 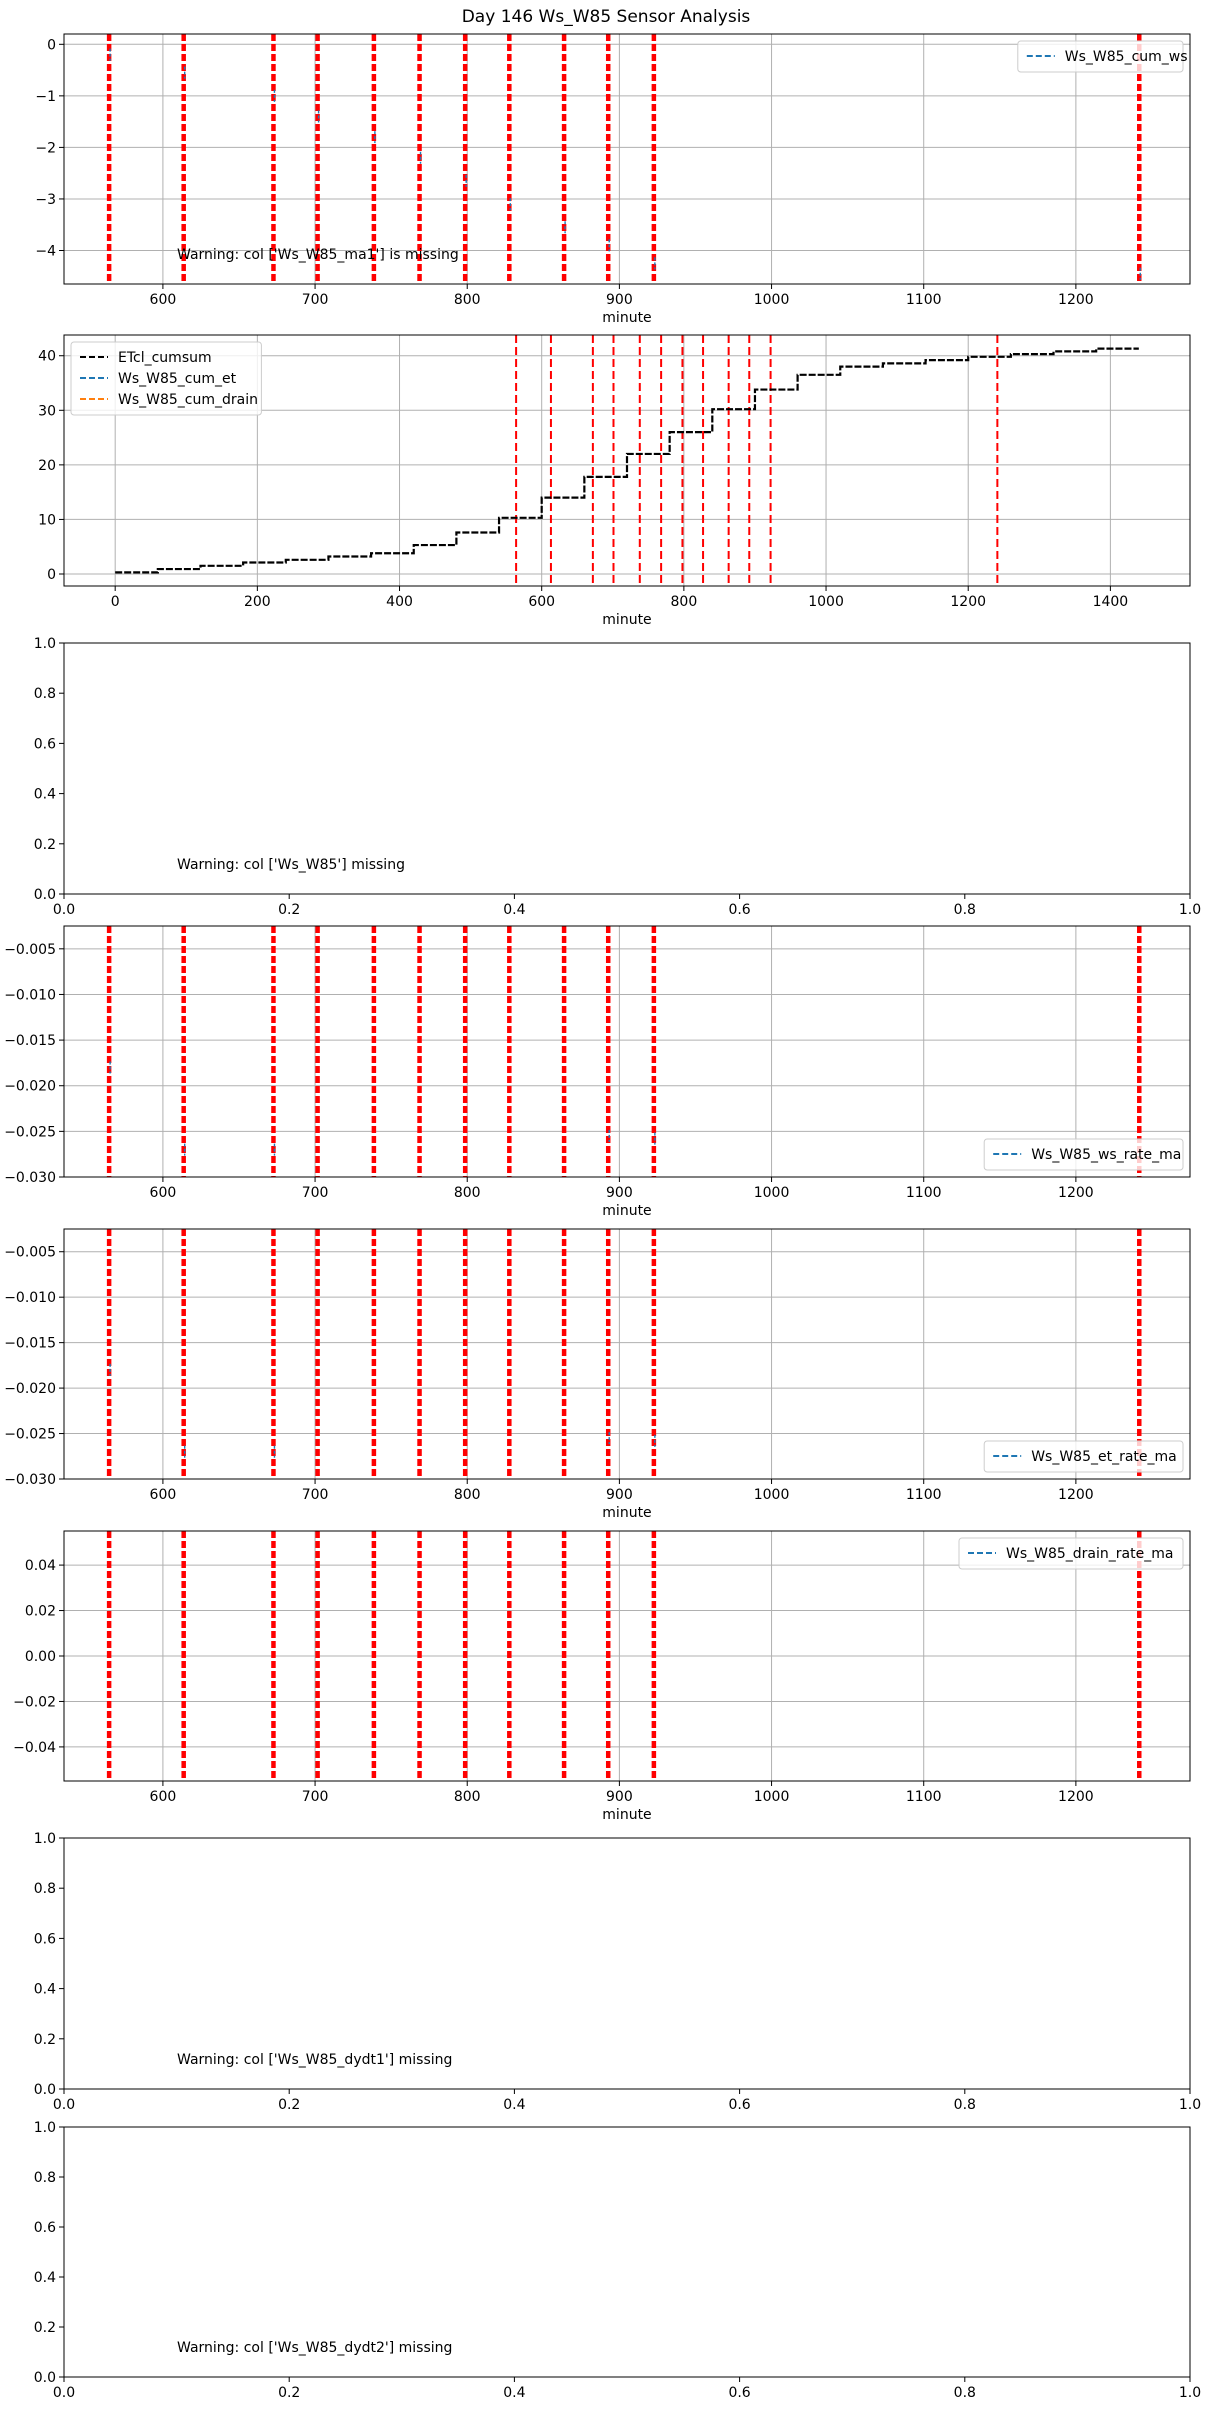 I want to click on y-tick-label: −0.04, so click(x=34, y=1748).